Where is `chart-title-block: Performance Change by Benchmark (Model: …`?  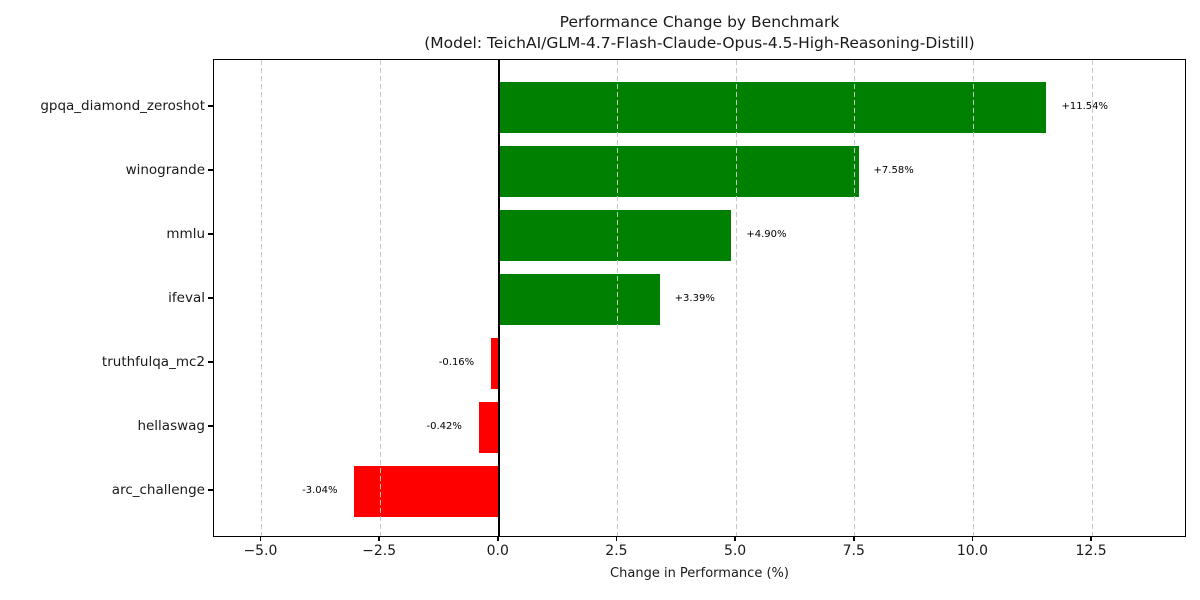
chart-title-block: Performance Change by Benchmark (Model: … is located at coordinates (699, 33).